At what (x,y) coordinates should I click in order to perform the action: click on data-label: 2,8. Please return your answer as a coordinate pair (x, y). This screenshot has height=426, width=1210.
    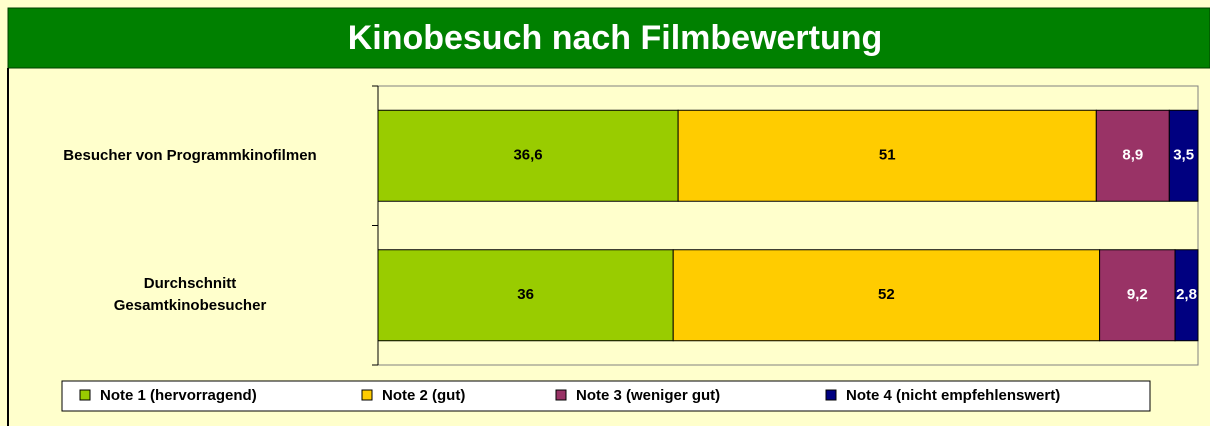
    Looking at the image, I should click on (1186, 294).